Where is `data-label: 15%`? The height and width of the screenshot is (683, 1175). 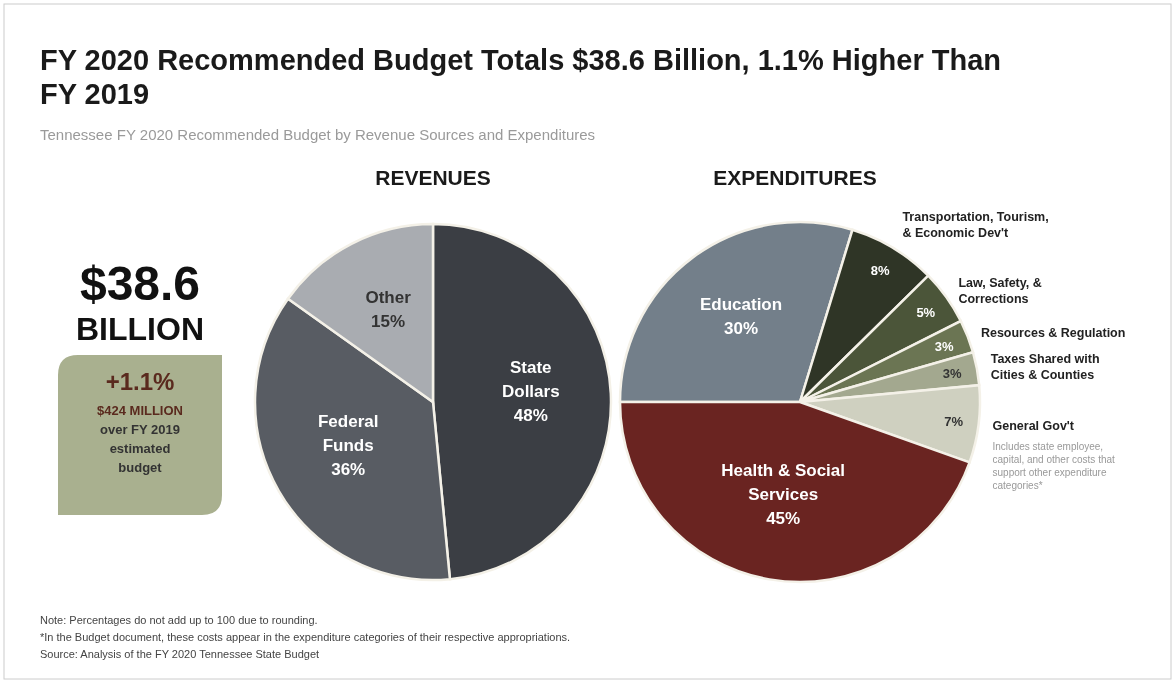
data-label: 15% is located at coordinates (388, 321).